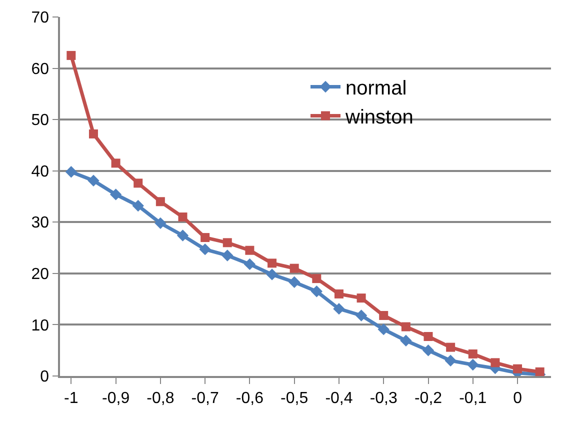 The width and height of the screenshot is (561, 421). Describe the element at coordinates (379, 117) in the screenshot. I see `legend-label: winston` at that location.